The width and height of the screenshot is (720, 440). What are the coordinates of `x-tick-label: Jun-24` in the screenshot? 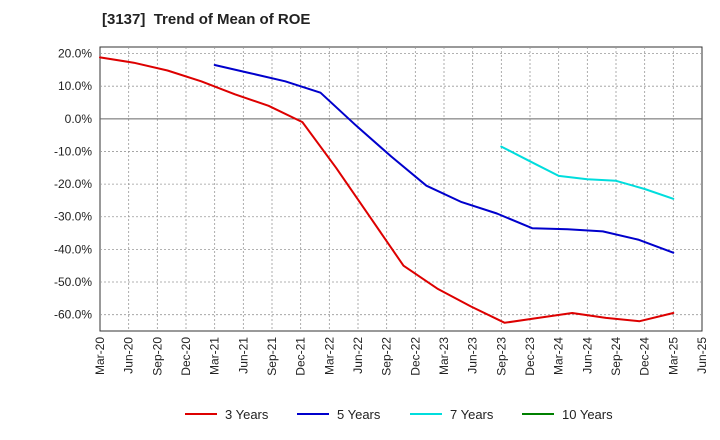 It's located at (587, 355).